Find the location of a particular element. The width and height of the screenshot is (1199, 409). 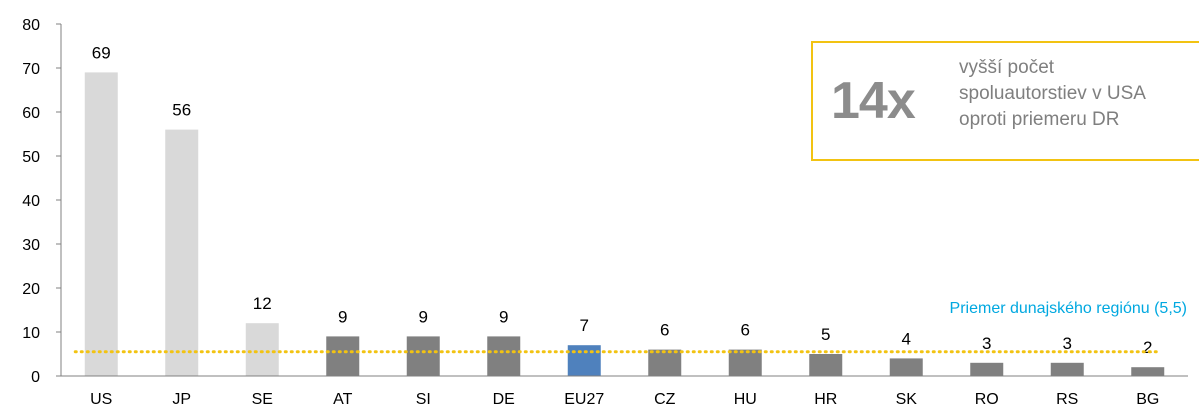

x-tick-label: HR is located at coordinates (825, 399).